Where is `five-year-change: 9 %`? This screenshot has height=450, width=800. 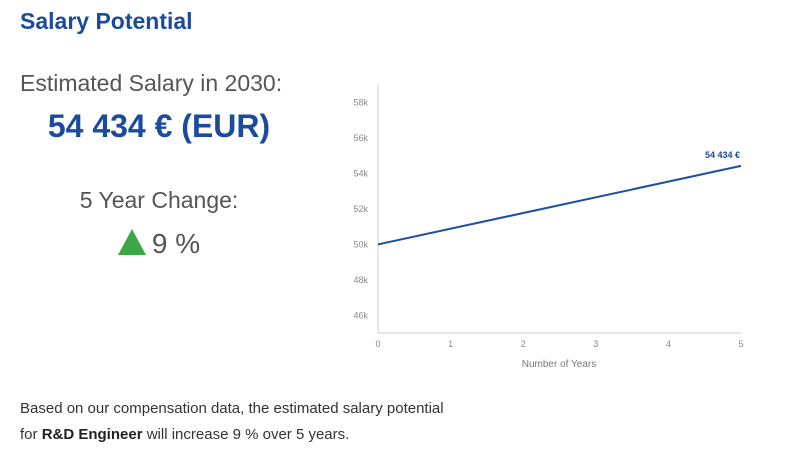
five-year-change: 9 % is located at coordinates (159, 244).